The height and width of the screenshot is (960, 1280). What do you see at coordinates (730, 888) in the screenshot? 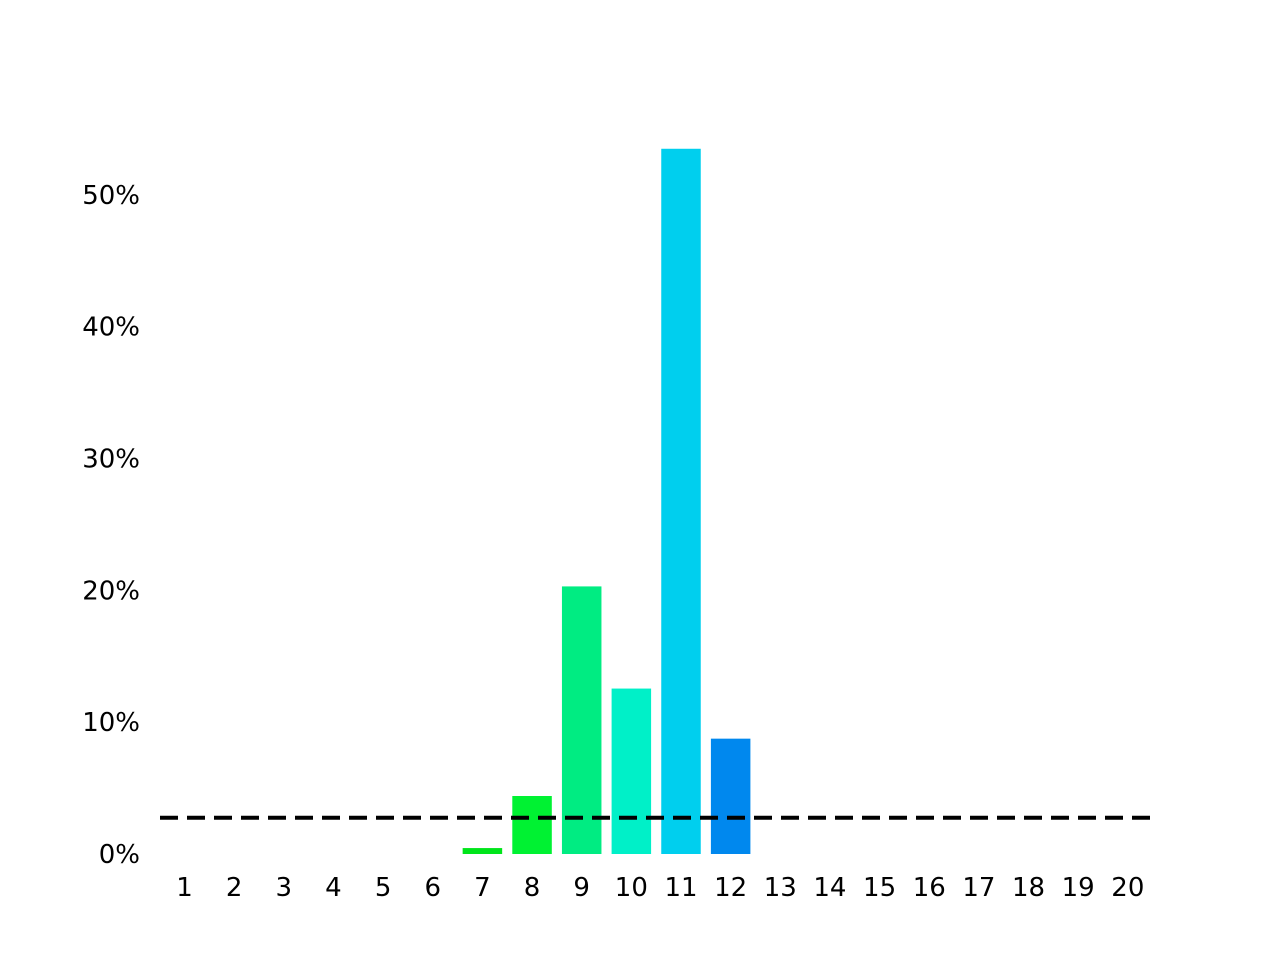
I see `x-tick-label: 12` at bounding box center [730, 888].